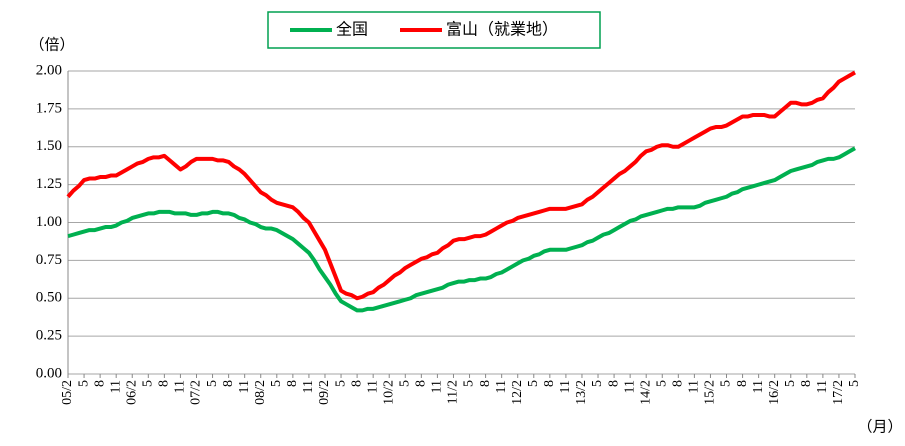 The image size is (905, 446). Describe the element at coordinates (67, 392) in the screenshot. I see `x-tick-label: 05/2` at that location.